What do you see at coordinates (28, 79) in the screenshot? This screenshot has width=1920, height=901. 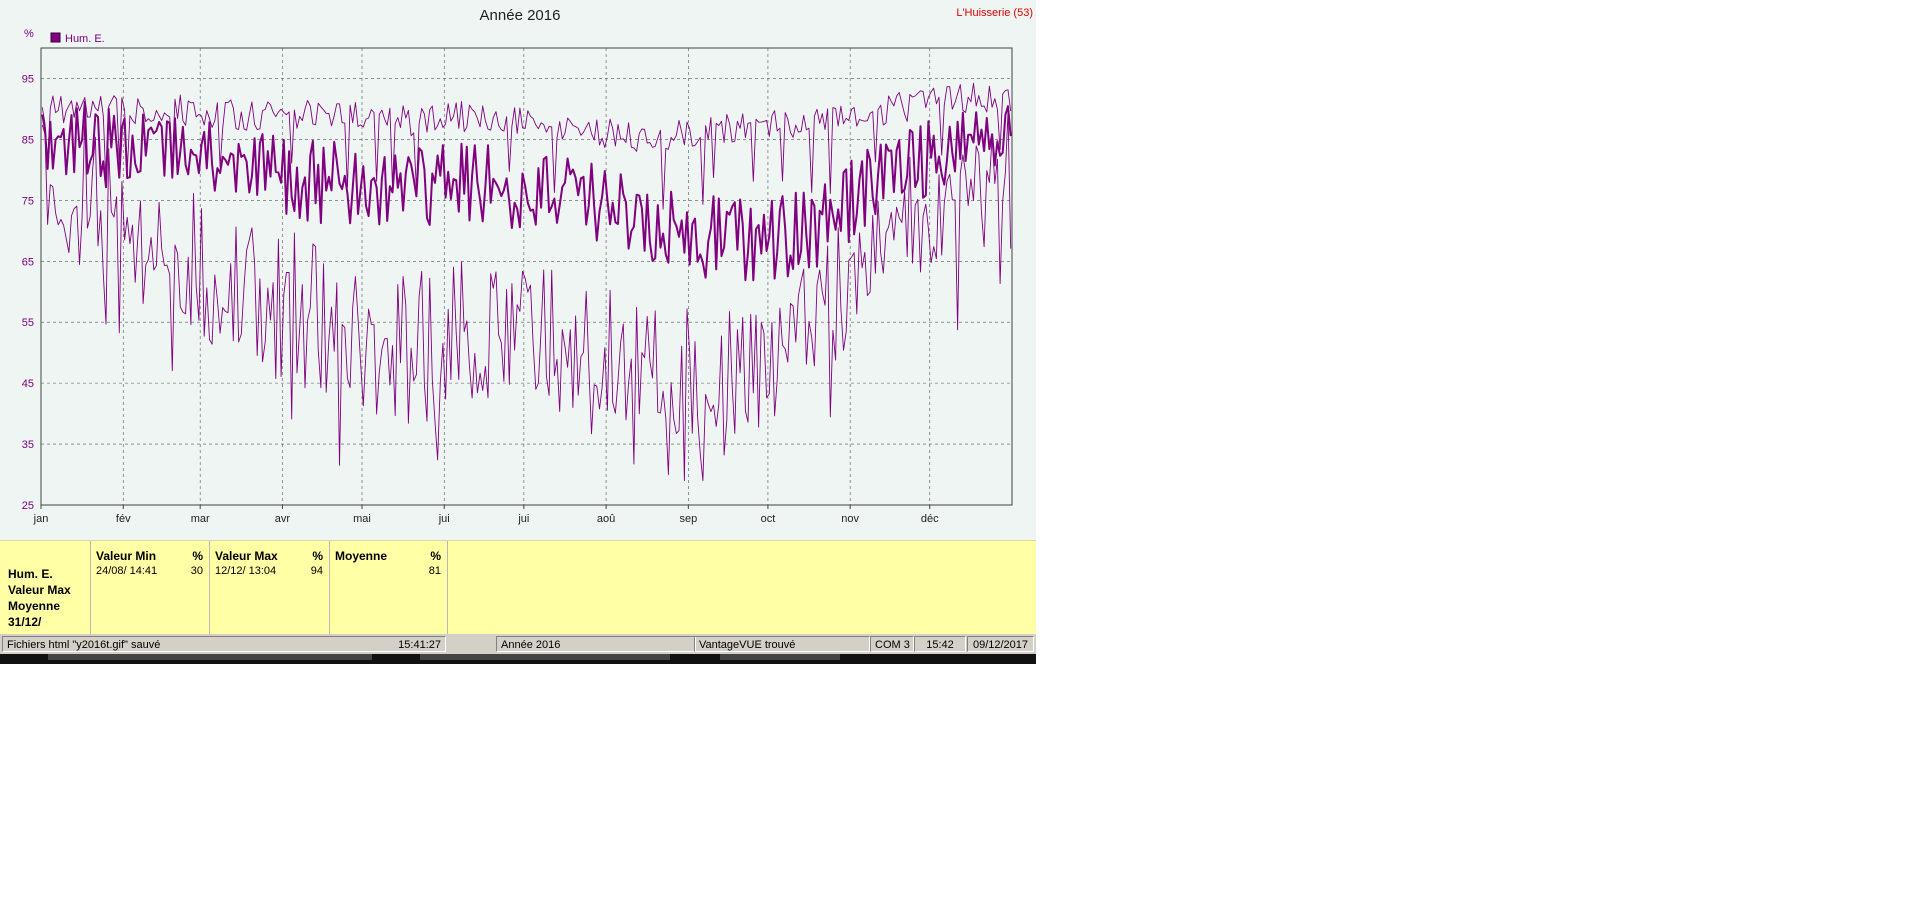 I see `y-tick-label: 95` at bounding box center [28, 79].